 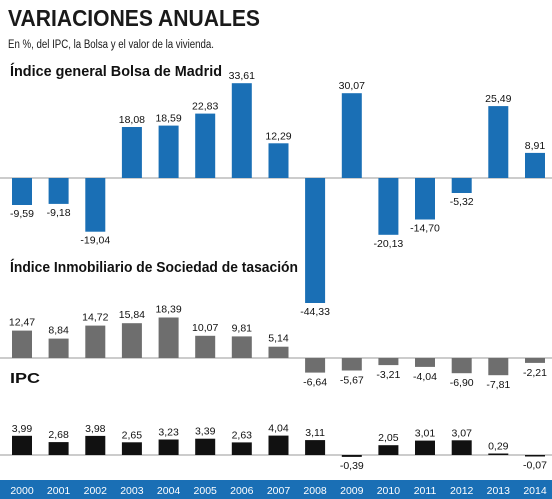 What do you see at coordinates (22, 214) in the screenshot?
I see `bolsa-value-label: -9,59` at bounding box center [22, 214].